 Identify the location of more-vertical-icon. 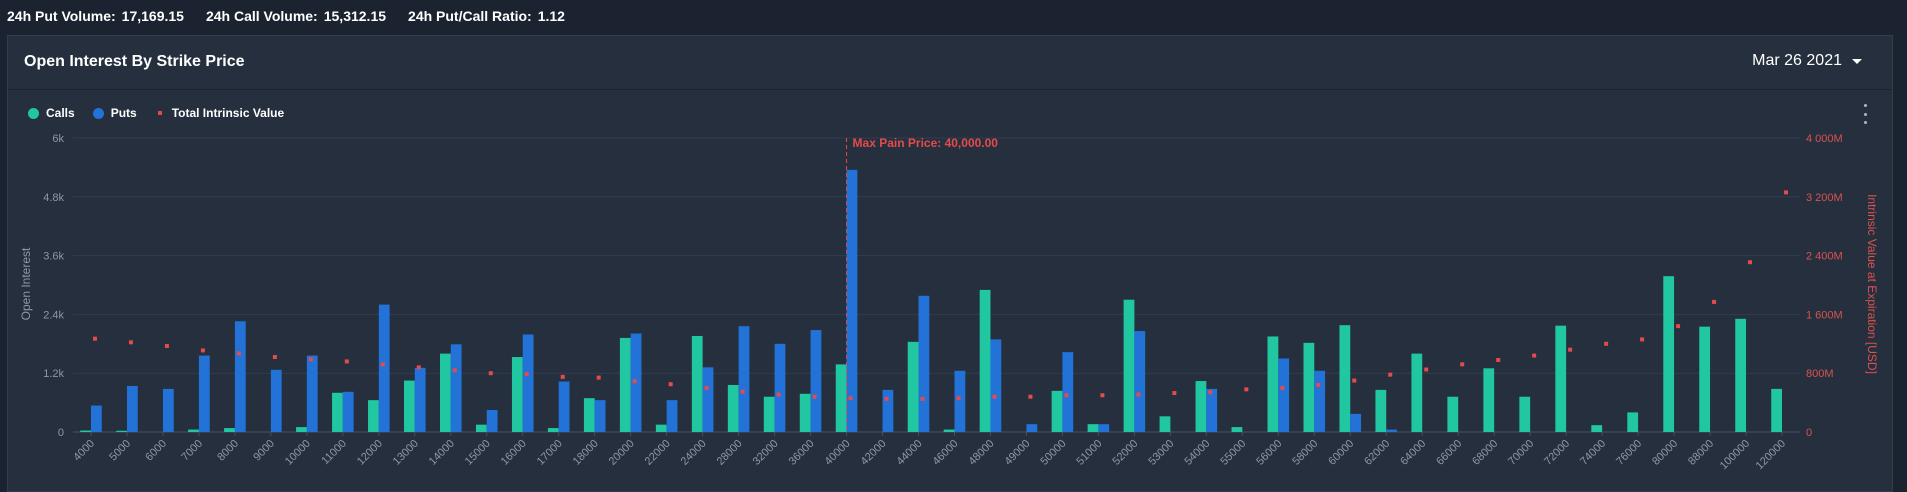
(1865, 114).